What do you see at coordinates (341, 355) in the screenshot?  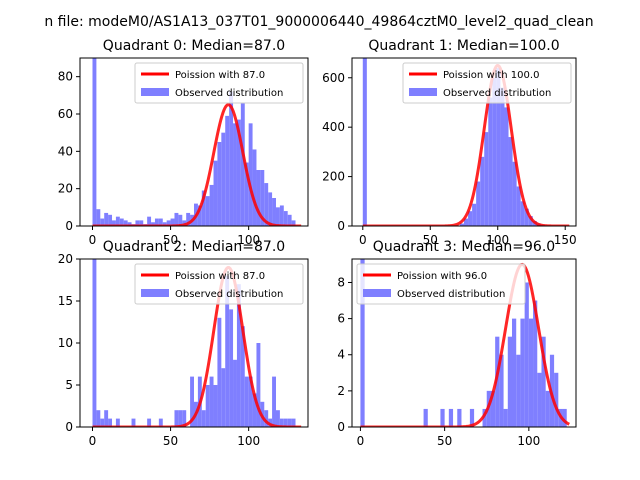 I see `y-tick-label: 4` at bounding box center [341, 355].